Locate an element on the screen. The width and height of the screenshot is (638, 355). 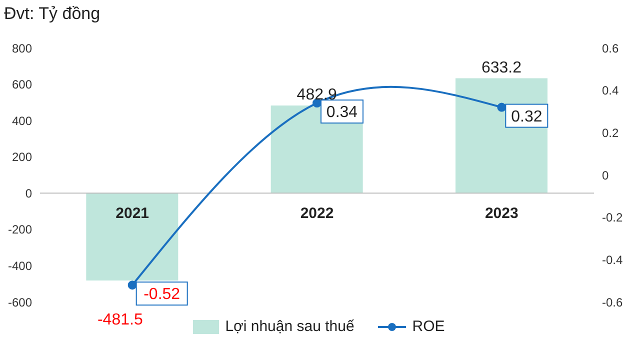
y2-tick-label: 0.4 is located at coordinates (611, 91).